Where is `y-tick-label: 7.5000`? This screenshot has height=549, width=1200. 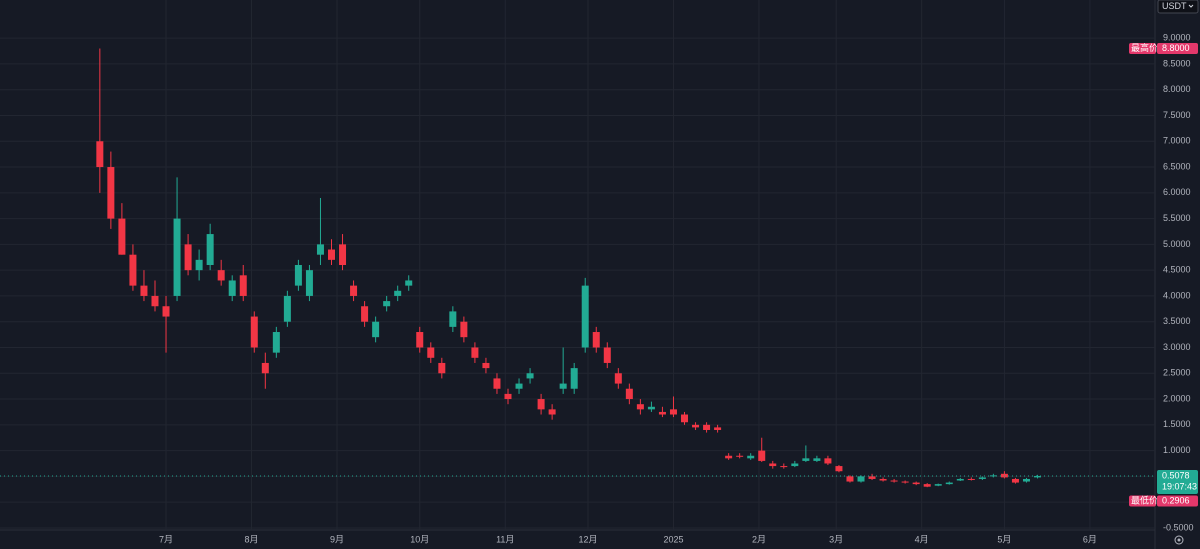
y-tick-label: 7.5000 is located at coordinates (1177, 115).